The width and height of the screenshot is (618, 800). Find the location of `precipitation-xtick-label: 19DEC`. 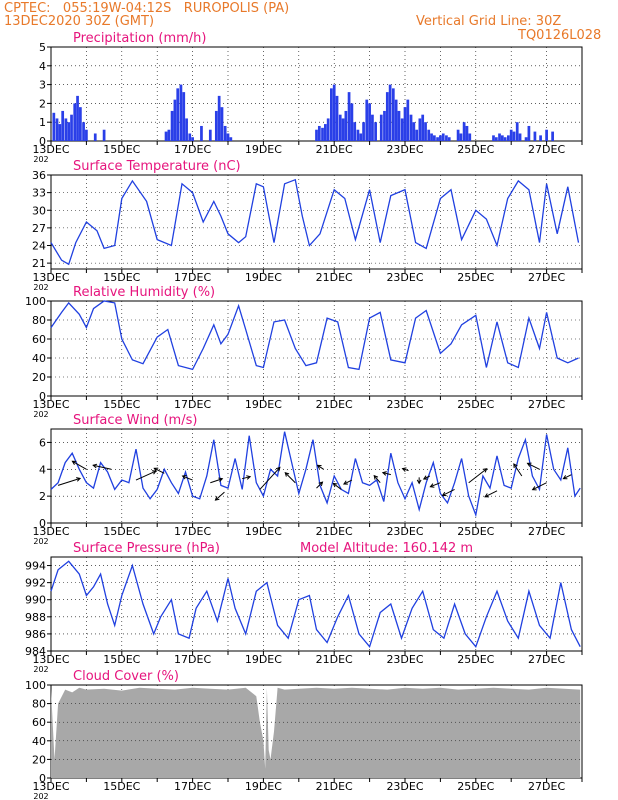

precipitation-xtick-label: 19DEC is located at coordinates (263, 149).